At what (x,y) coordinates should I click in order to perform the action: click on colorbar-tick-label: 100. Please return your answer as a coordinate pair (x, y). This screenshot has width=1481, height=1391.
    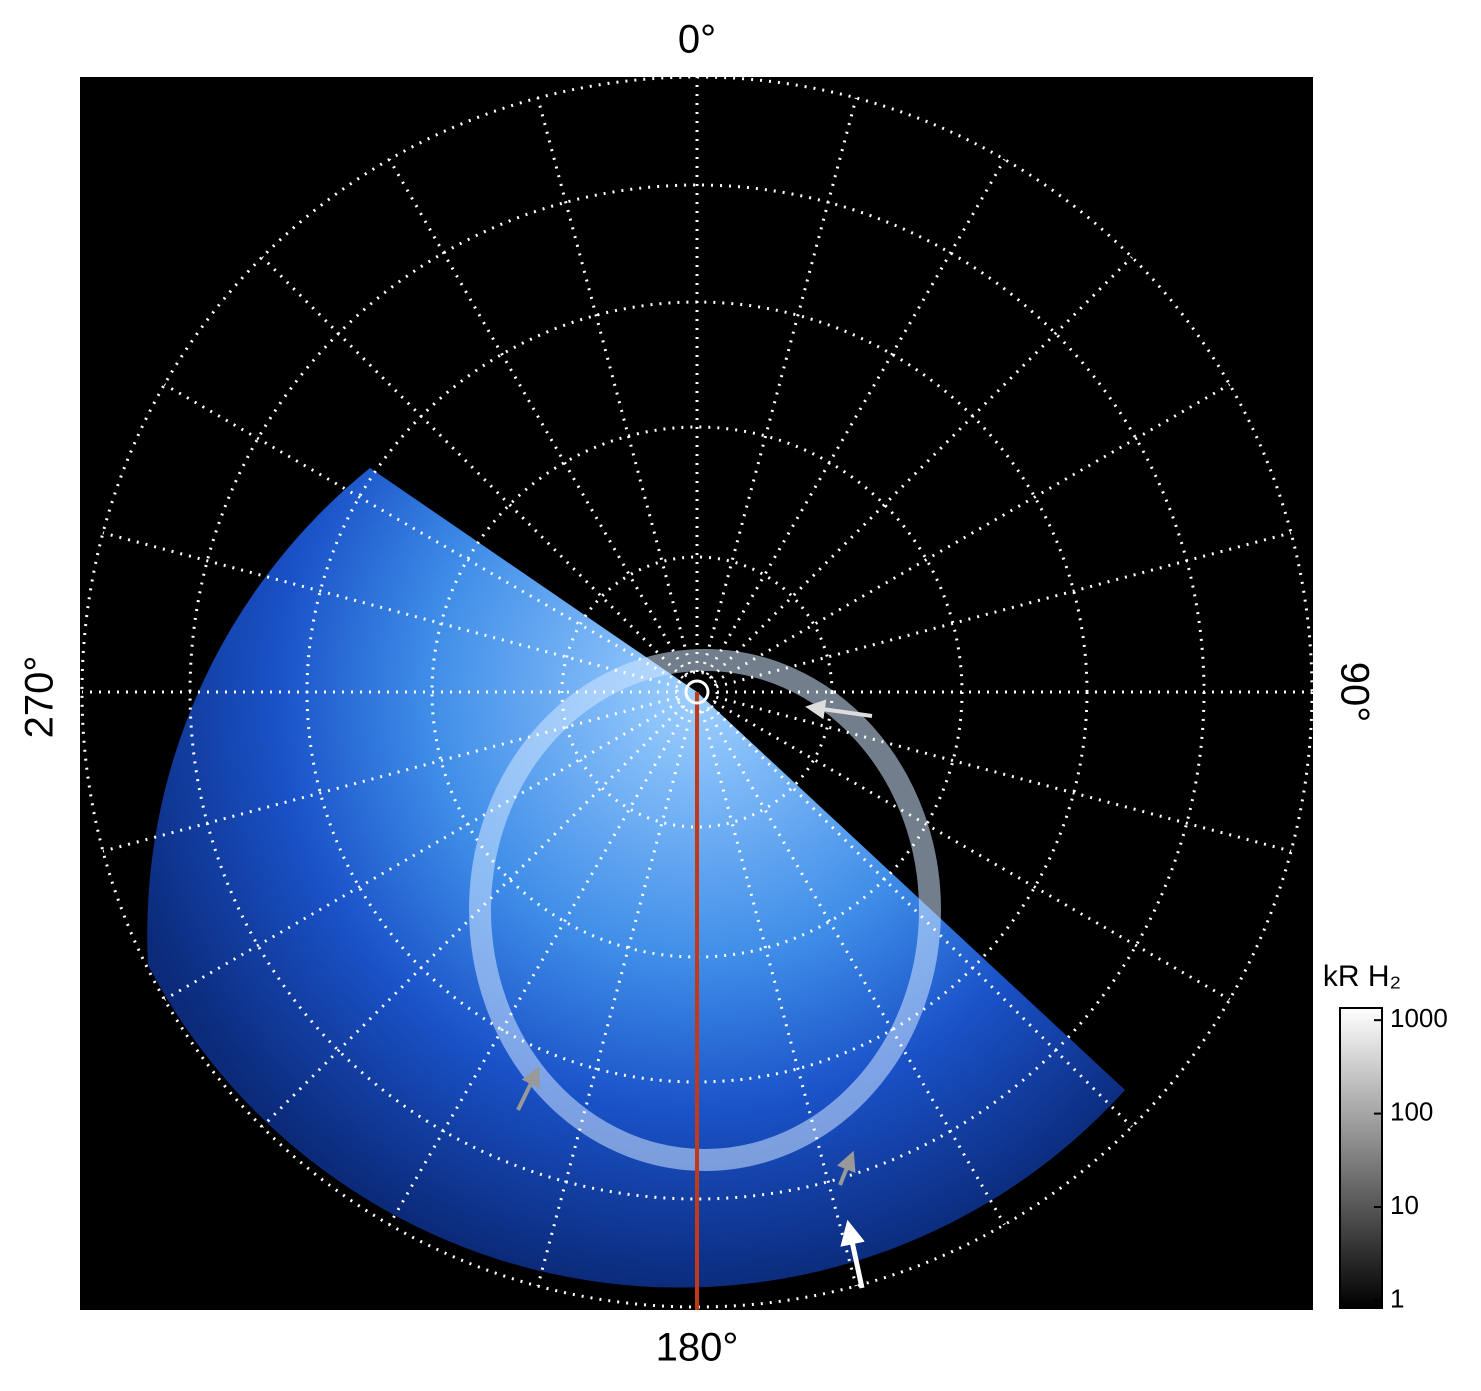
    Looking at the image, I should click on (1411, 1111).